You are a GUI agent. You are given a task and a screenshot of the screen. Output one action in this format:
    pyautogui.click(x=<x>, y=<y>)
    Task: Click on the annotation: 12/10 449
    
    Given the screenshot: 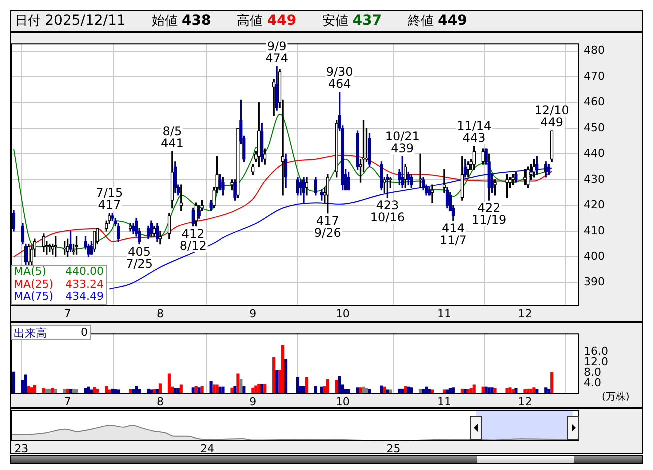 What is the action you would take?
    pyautogui.click(x=552, y=117)
    